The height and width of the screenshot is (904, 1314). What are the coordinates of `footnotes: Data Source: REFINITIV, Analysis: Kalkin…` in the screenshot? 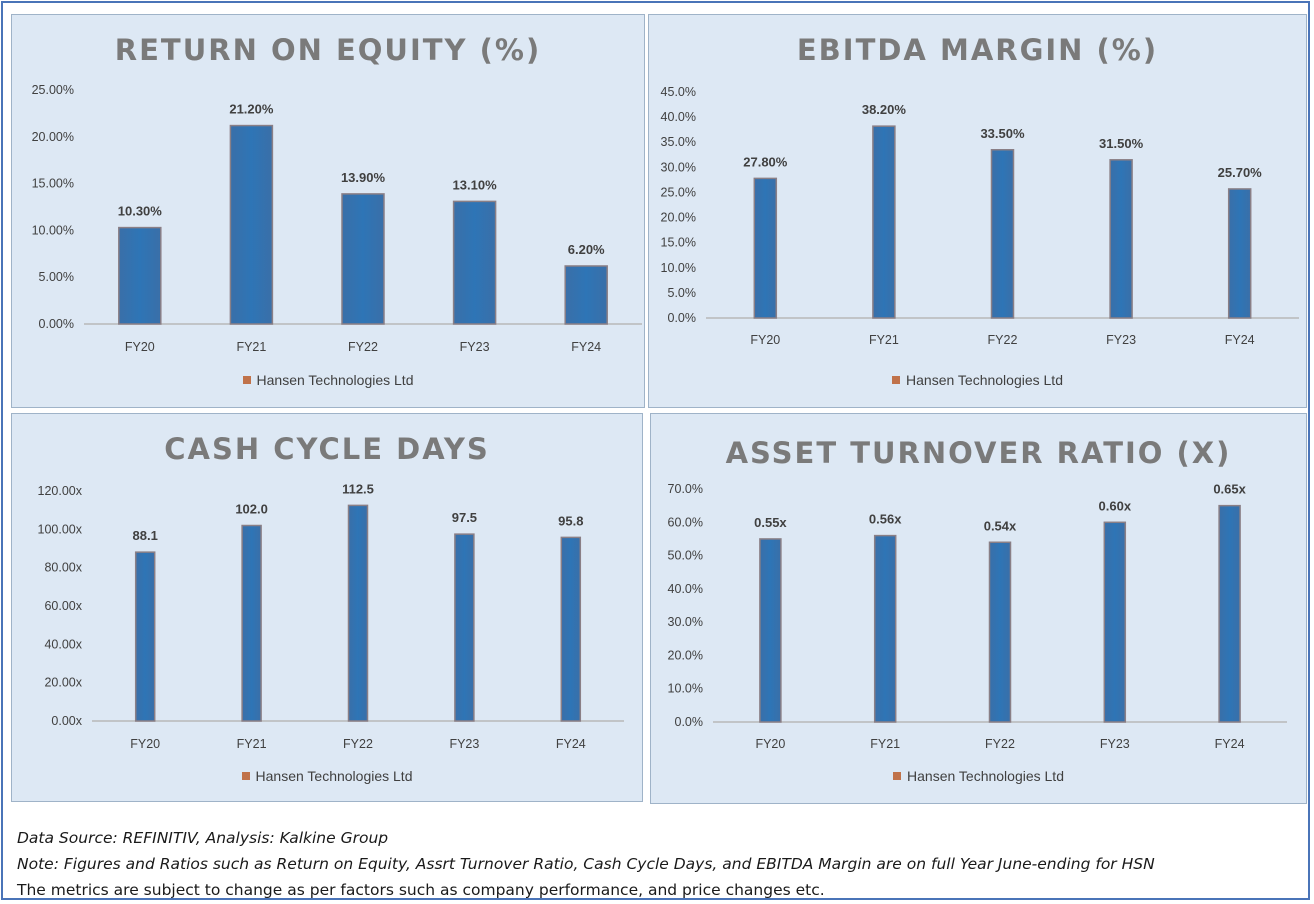 It's located at (586, 864).